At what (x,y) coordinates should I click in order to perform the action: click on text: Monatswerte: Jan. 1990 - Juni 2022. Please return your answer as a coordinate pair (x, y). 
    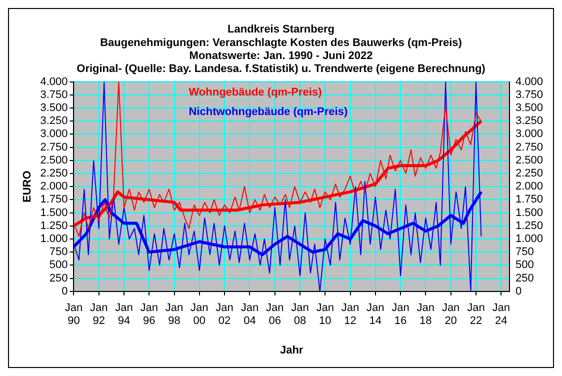
    Looking at the image, I should click on (281, 56).